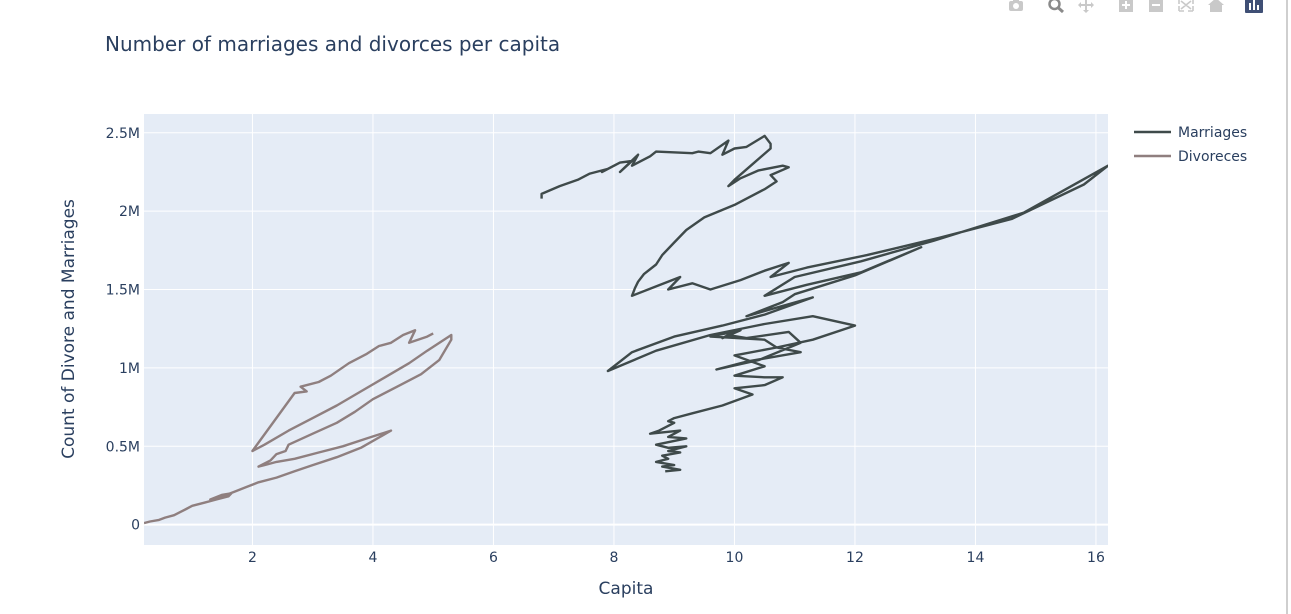 Image resolution: width=1291 pixels, height=614 pixels. What do you see at coordinates (1186, 7) in the screenshot?
I see `autoscale-icon` at bounding box center [1186, 7].